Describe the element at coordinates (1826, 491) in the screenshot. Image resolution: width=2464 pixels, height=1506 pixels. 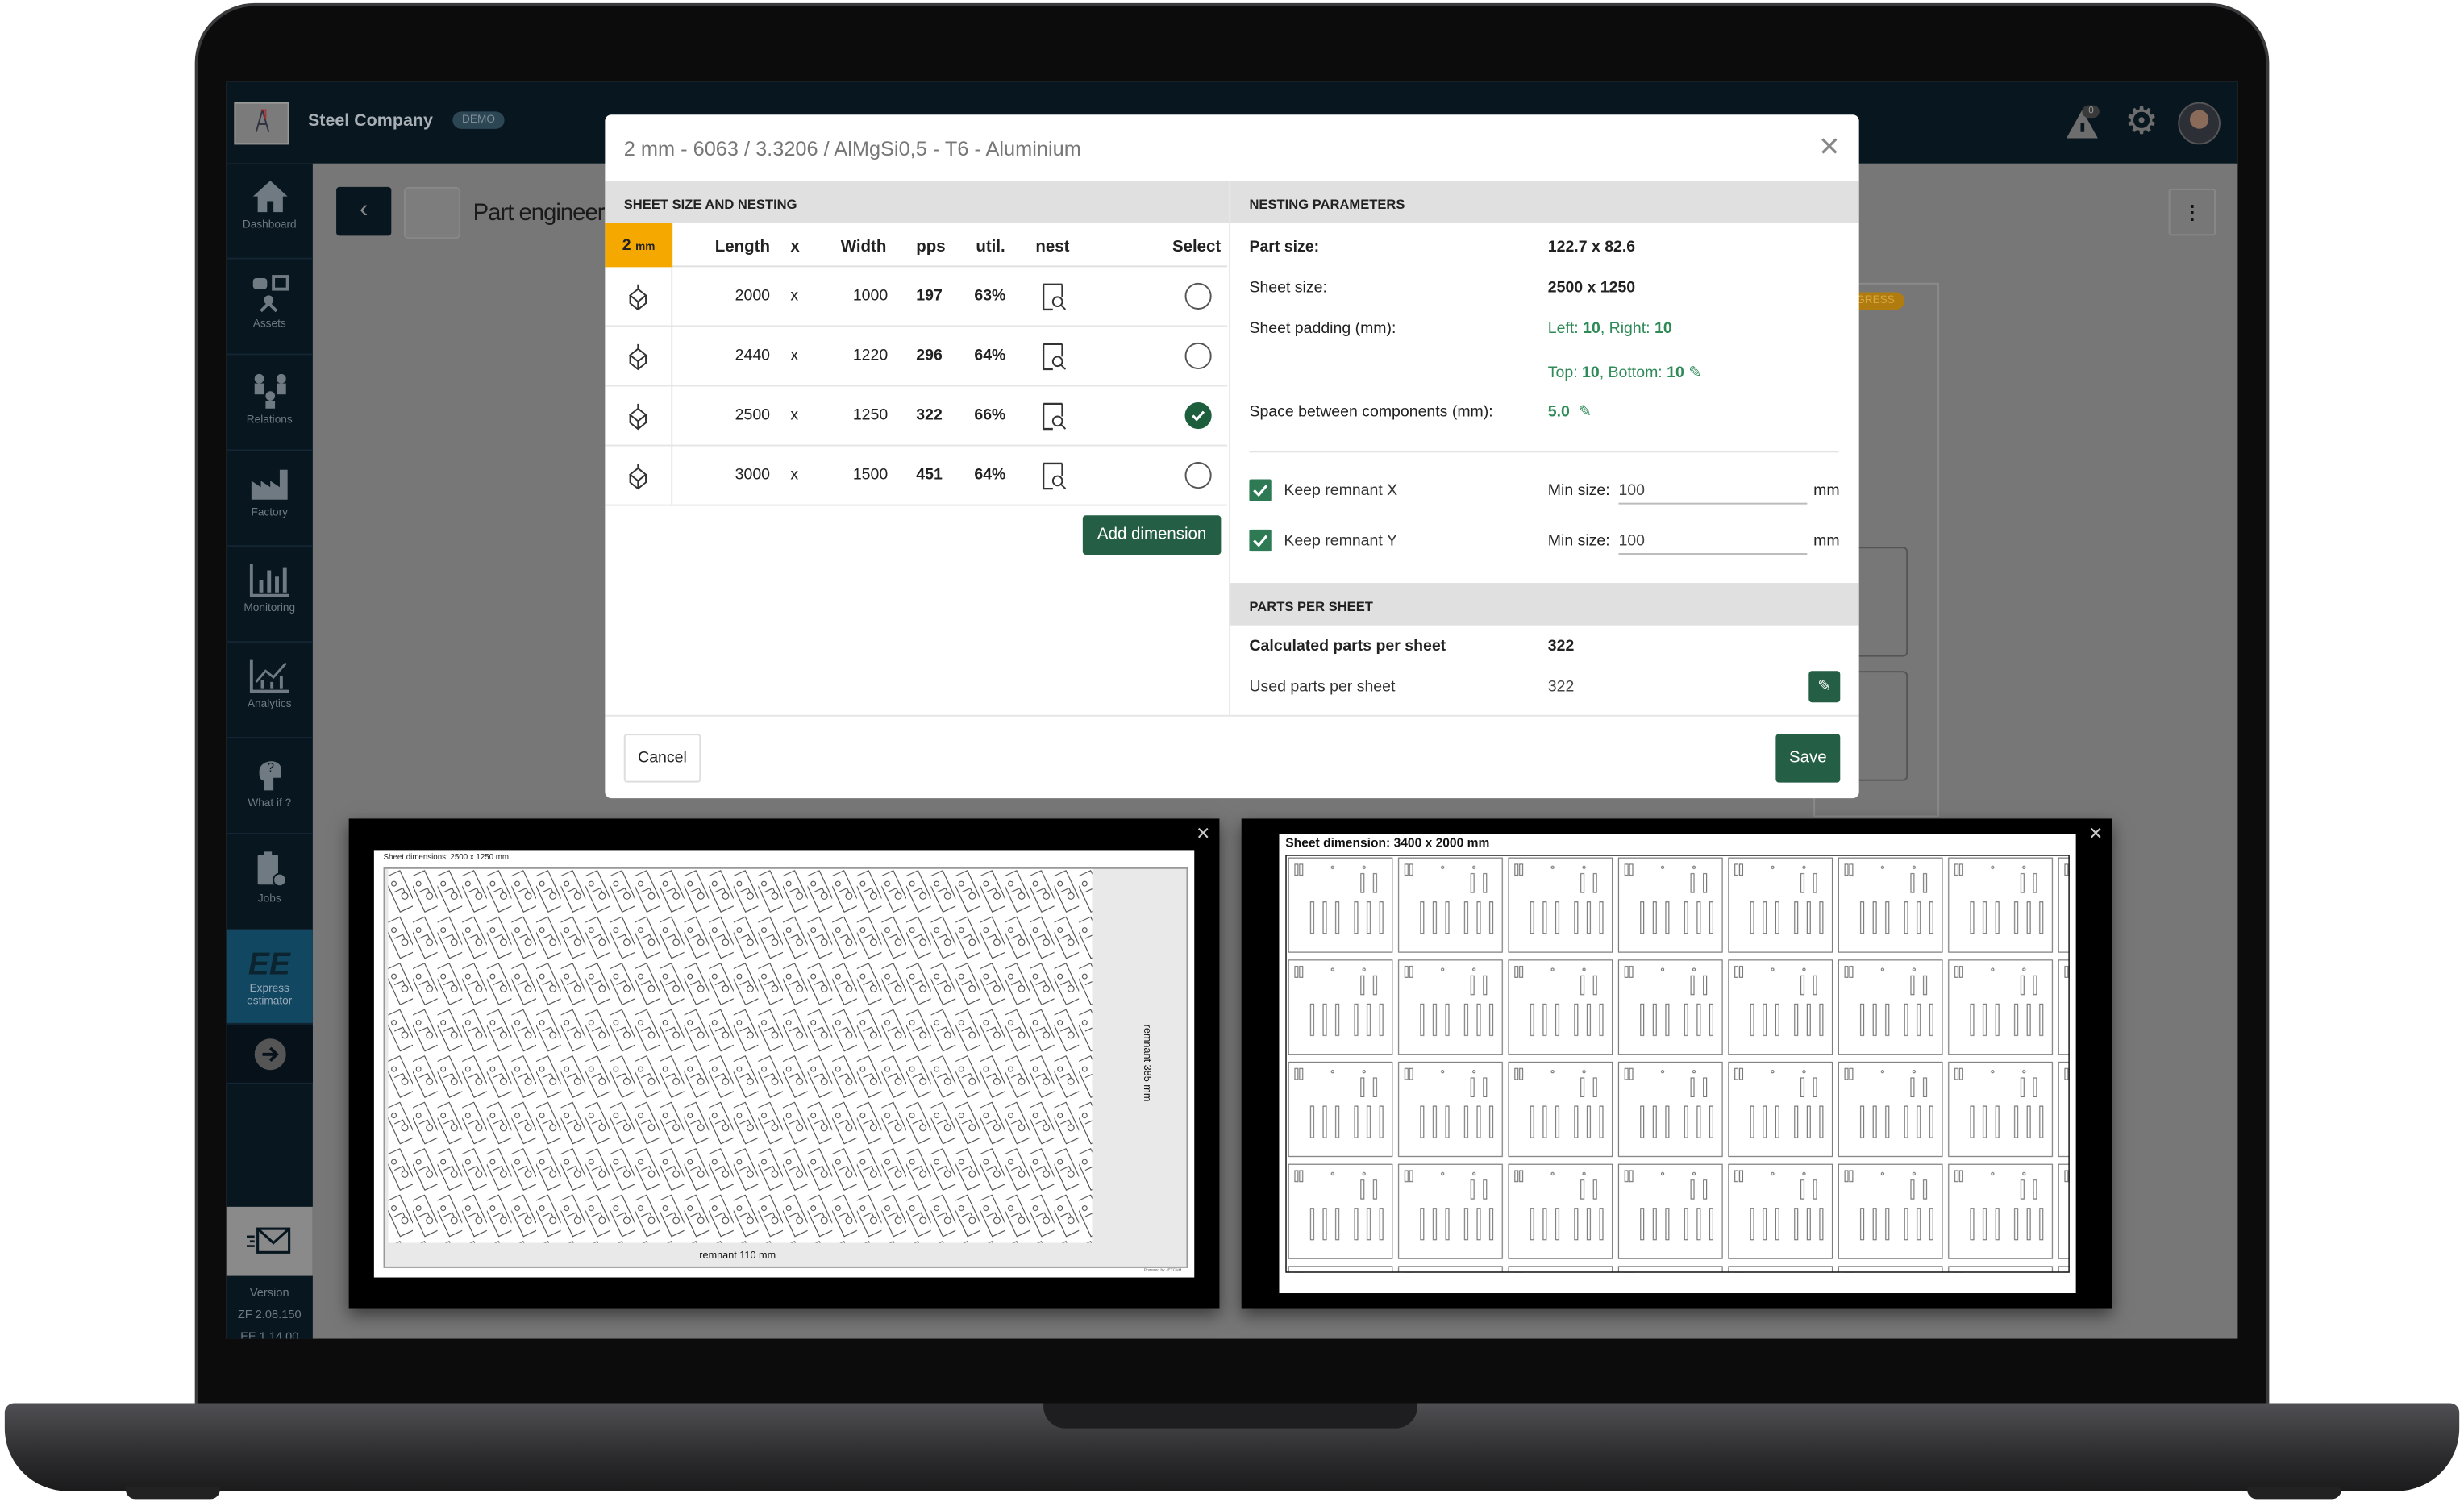
I see `min-size-x-unit: mm` at that location.